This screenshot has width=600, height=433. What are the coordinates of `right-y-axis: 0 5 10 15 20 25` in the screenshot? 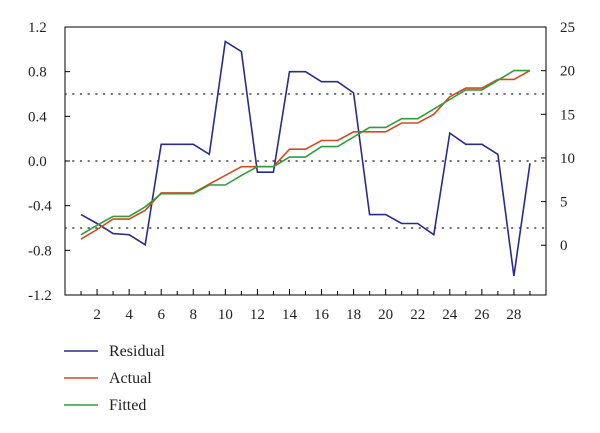 It's located at (558, 137).